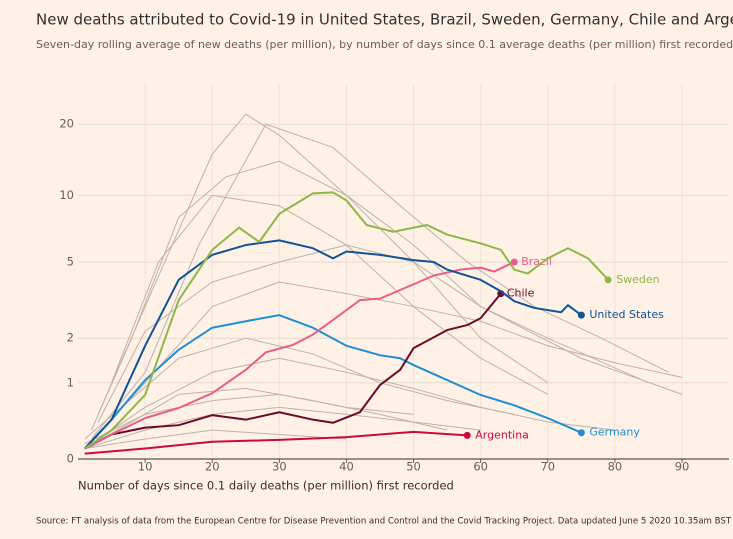  I want to click on x-tick-label: 60, so click(480, 467).